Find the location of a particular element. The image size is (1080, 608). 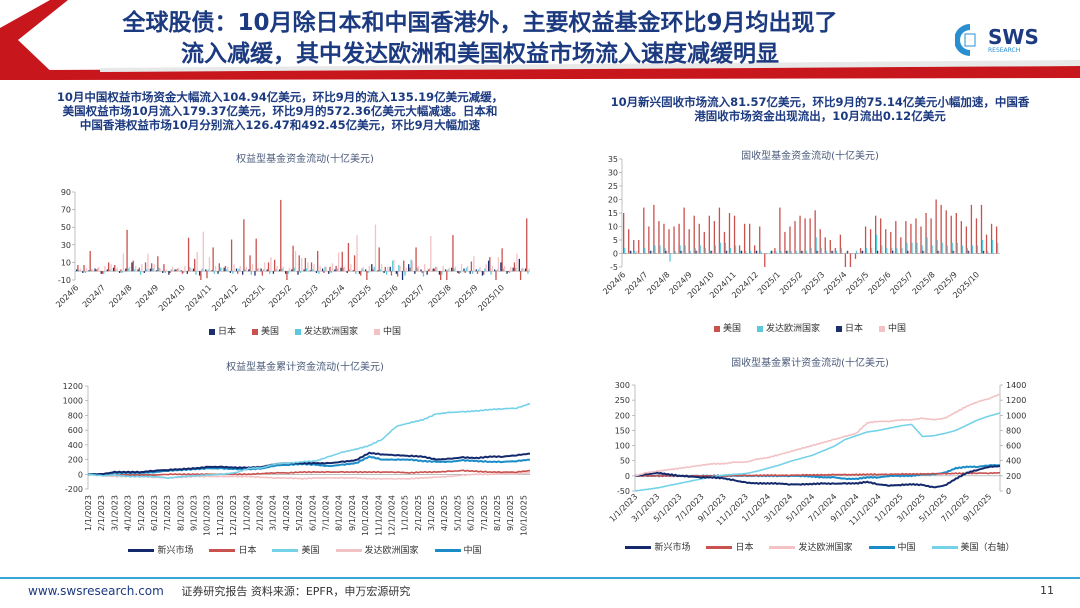

source-note: 证券研究报告 资料来源：EPFR，申万宏源研究 is located at coordinates (296, 591).